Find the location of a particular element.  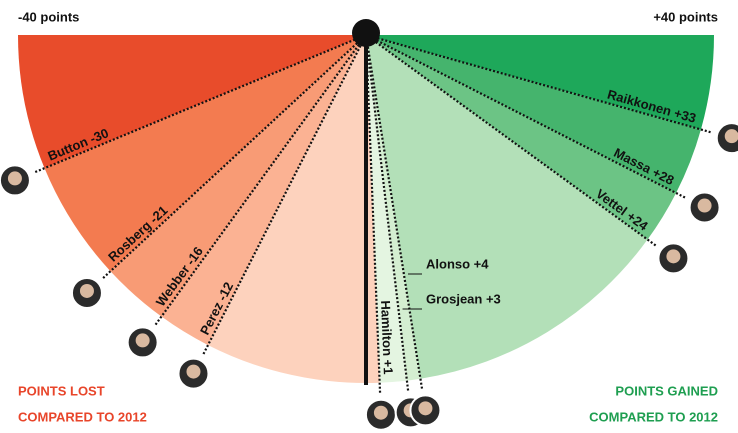

value-label: Hamilton +1 is located at coordinates (387, 337).